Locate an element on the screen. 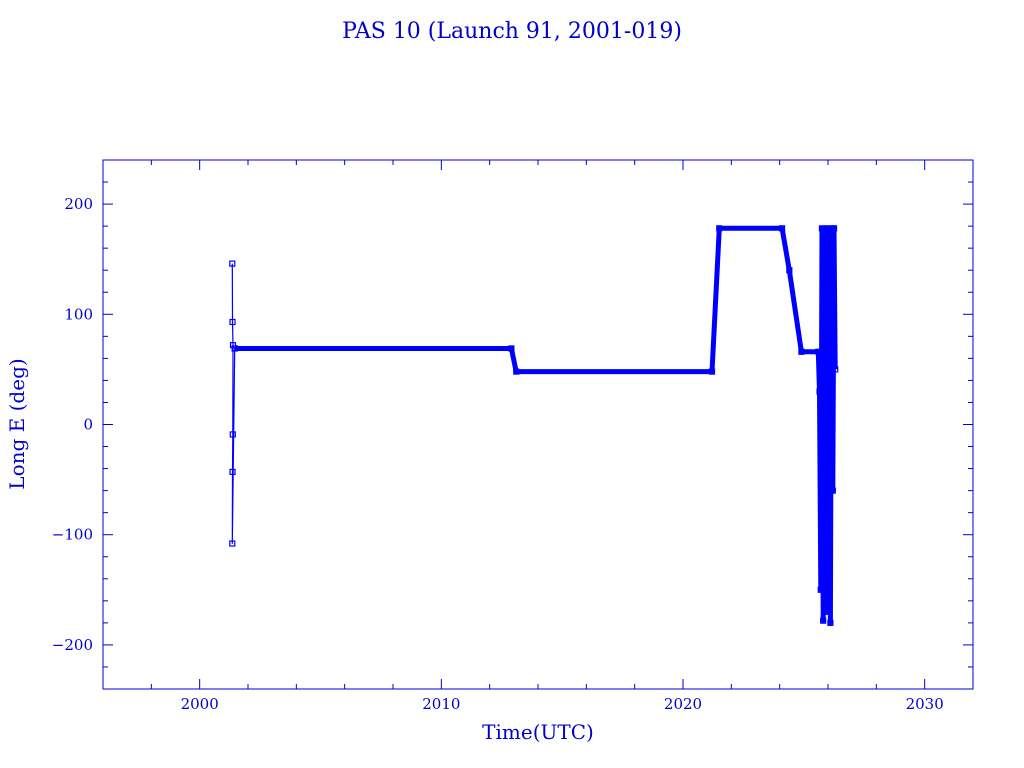  x-tick-label: 2000 is located at coordinates (200, 704).